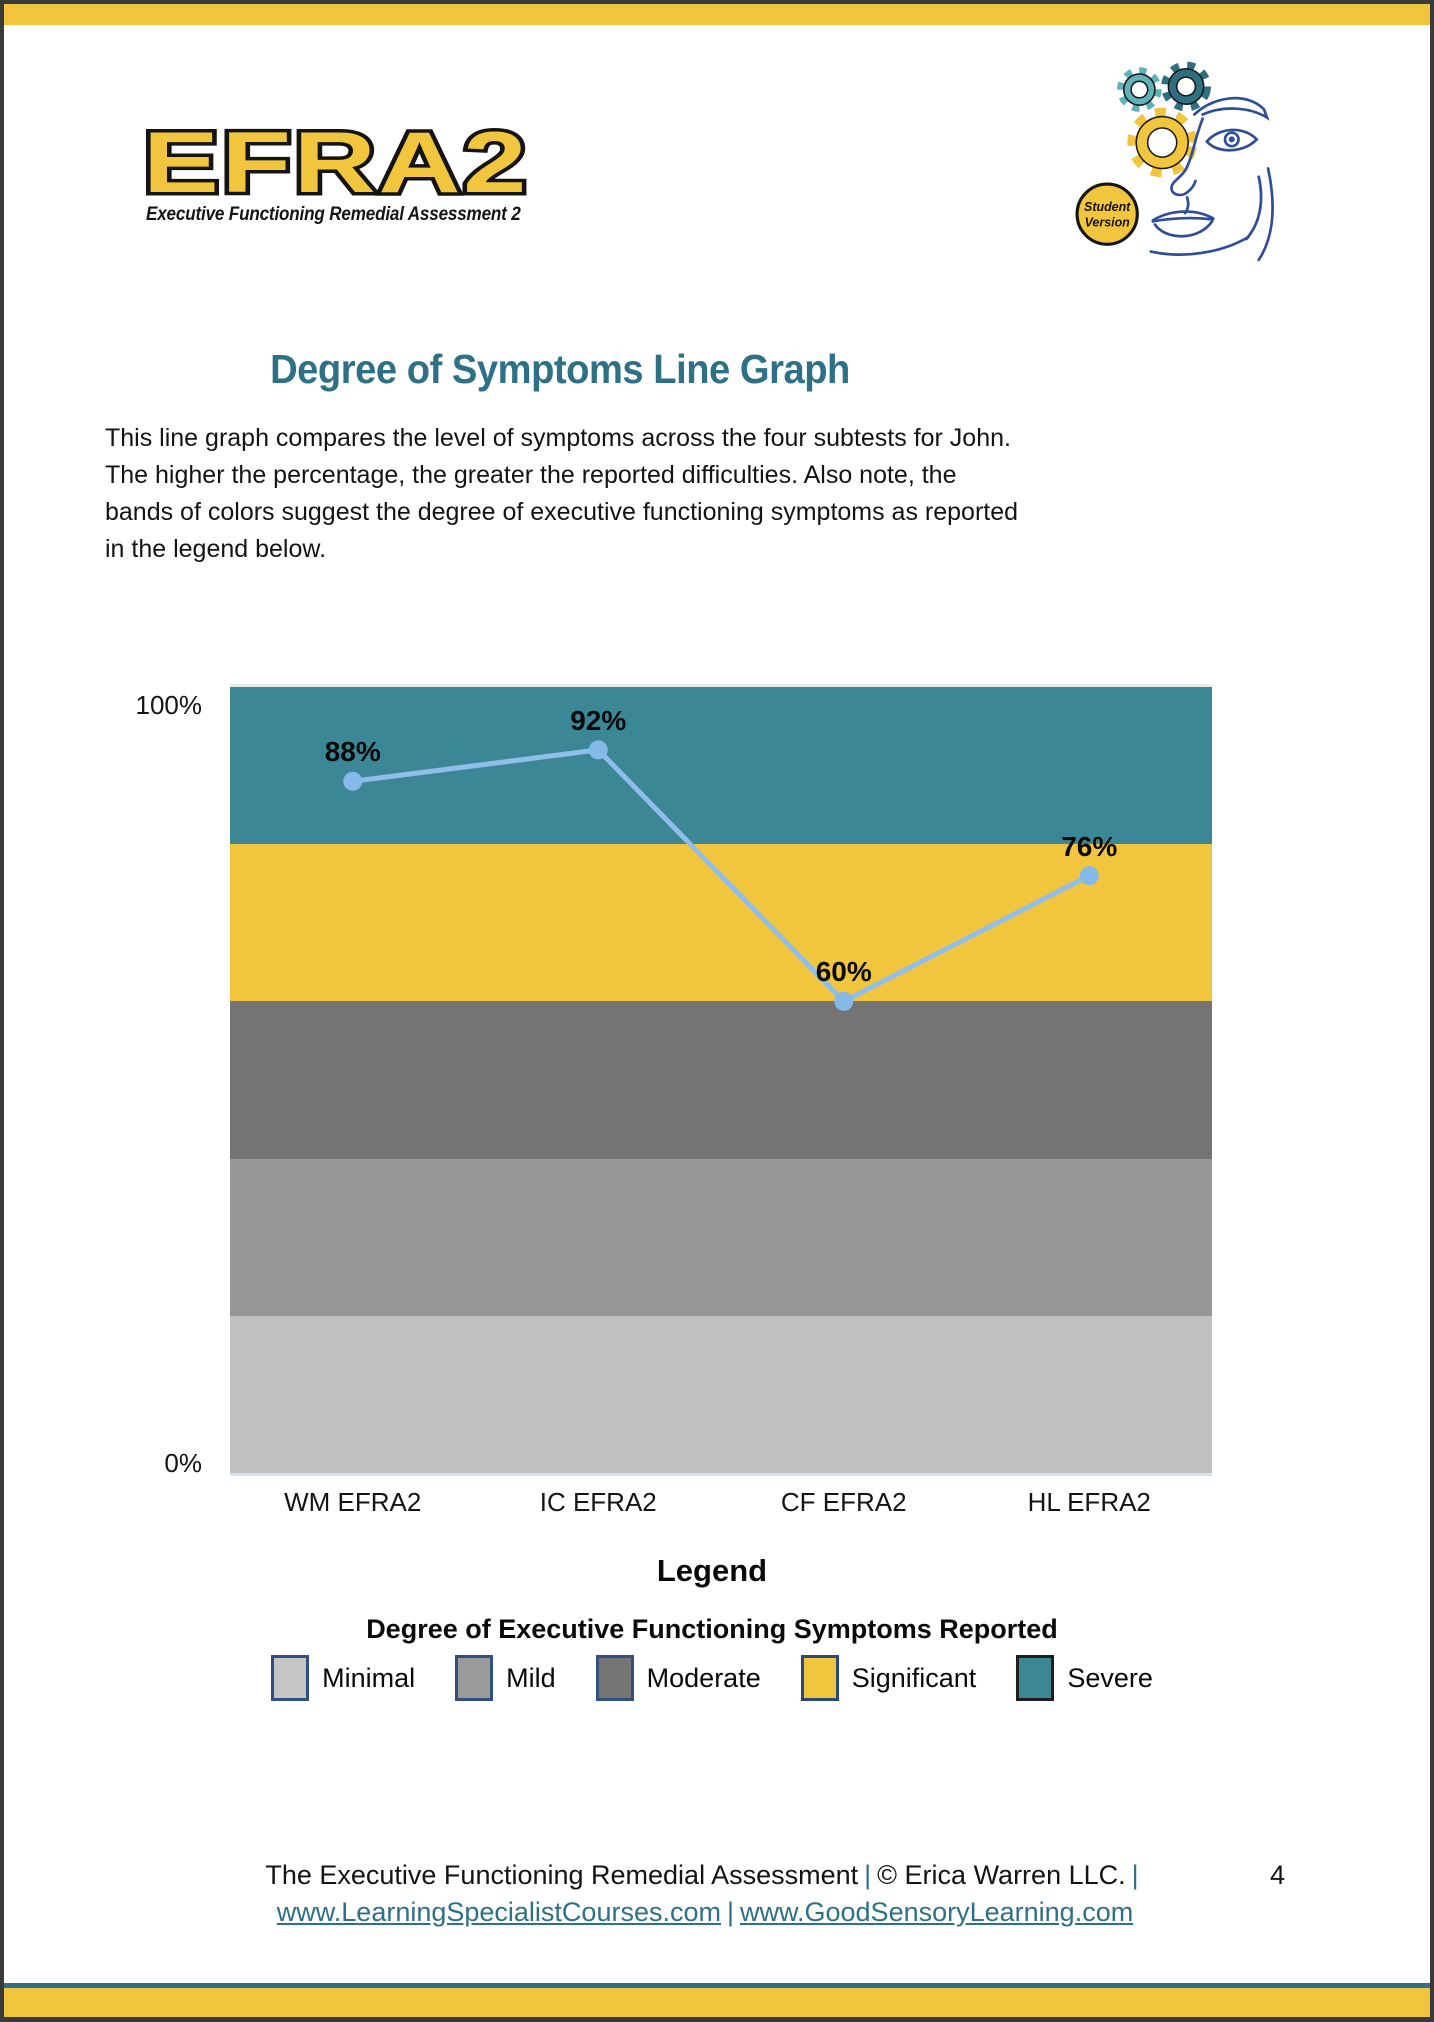 The height and width of the screenshot is (2022, 1434). I want to click on efra2-logo-text: EFRA2, so click(336, 161).